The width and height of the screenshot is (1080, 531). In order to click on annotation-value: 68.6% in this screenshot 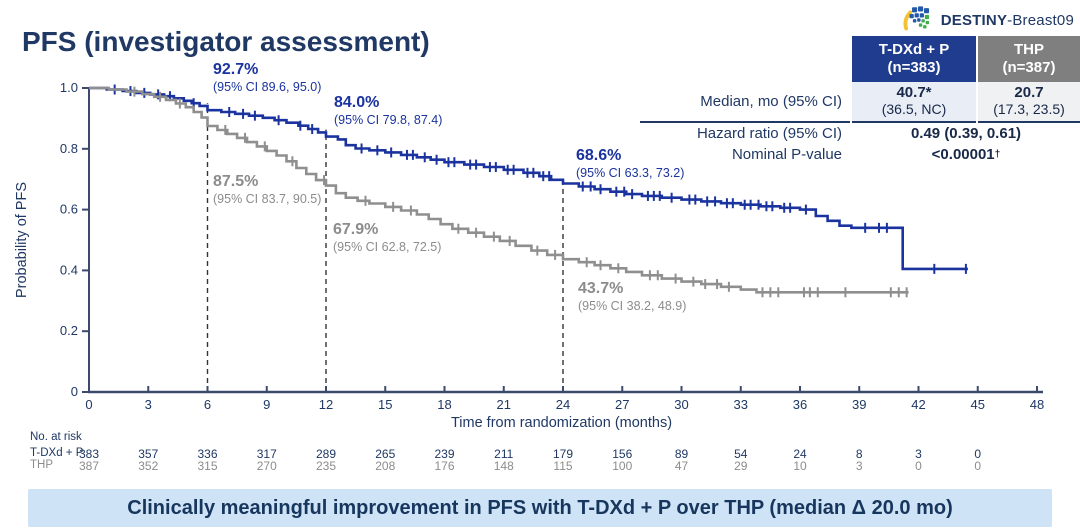, I will do `click(599, 155)`.